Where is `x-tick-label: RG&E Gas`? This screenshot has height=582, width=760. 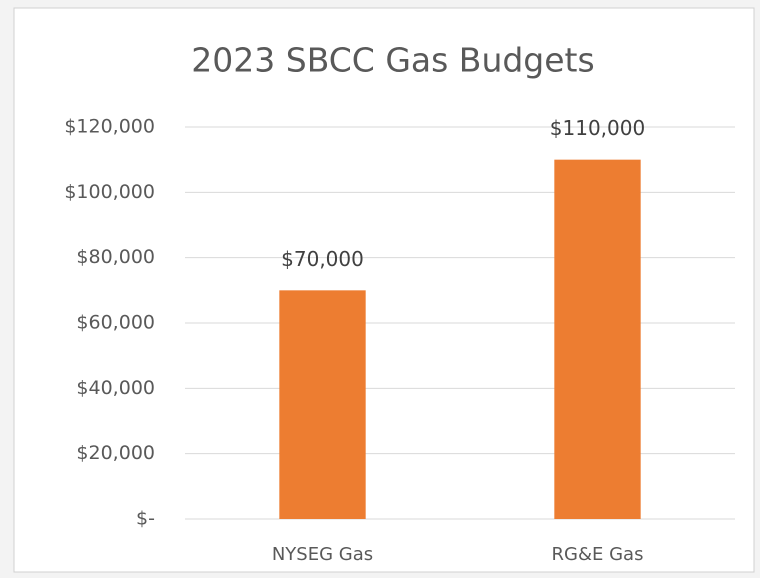 x-tick-label: RG&E Gas is located at coordinates (598, 554).